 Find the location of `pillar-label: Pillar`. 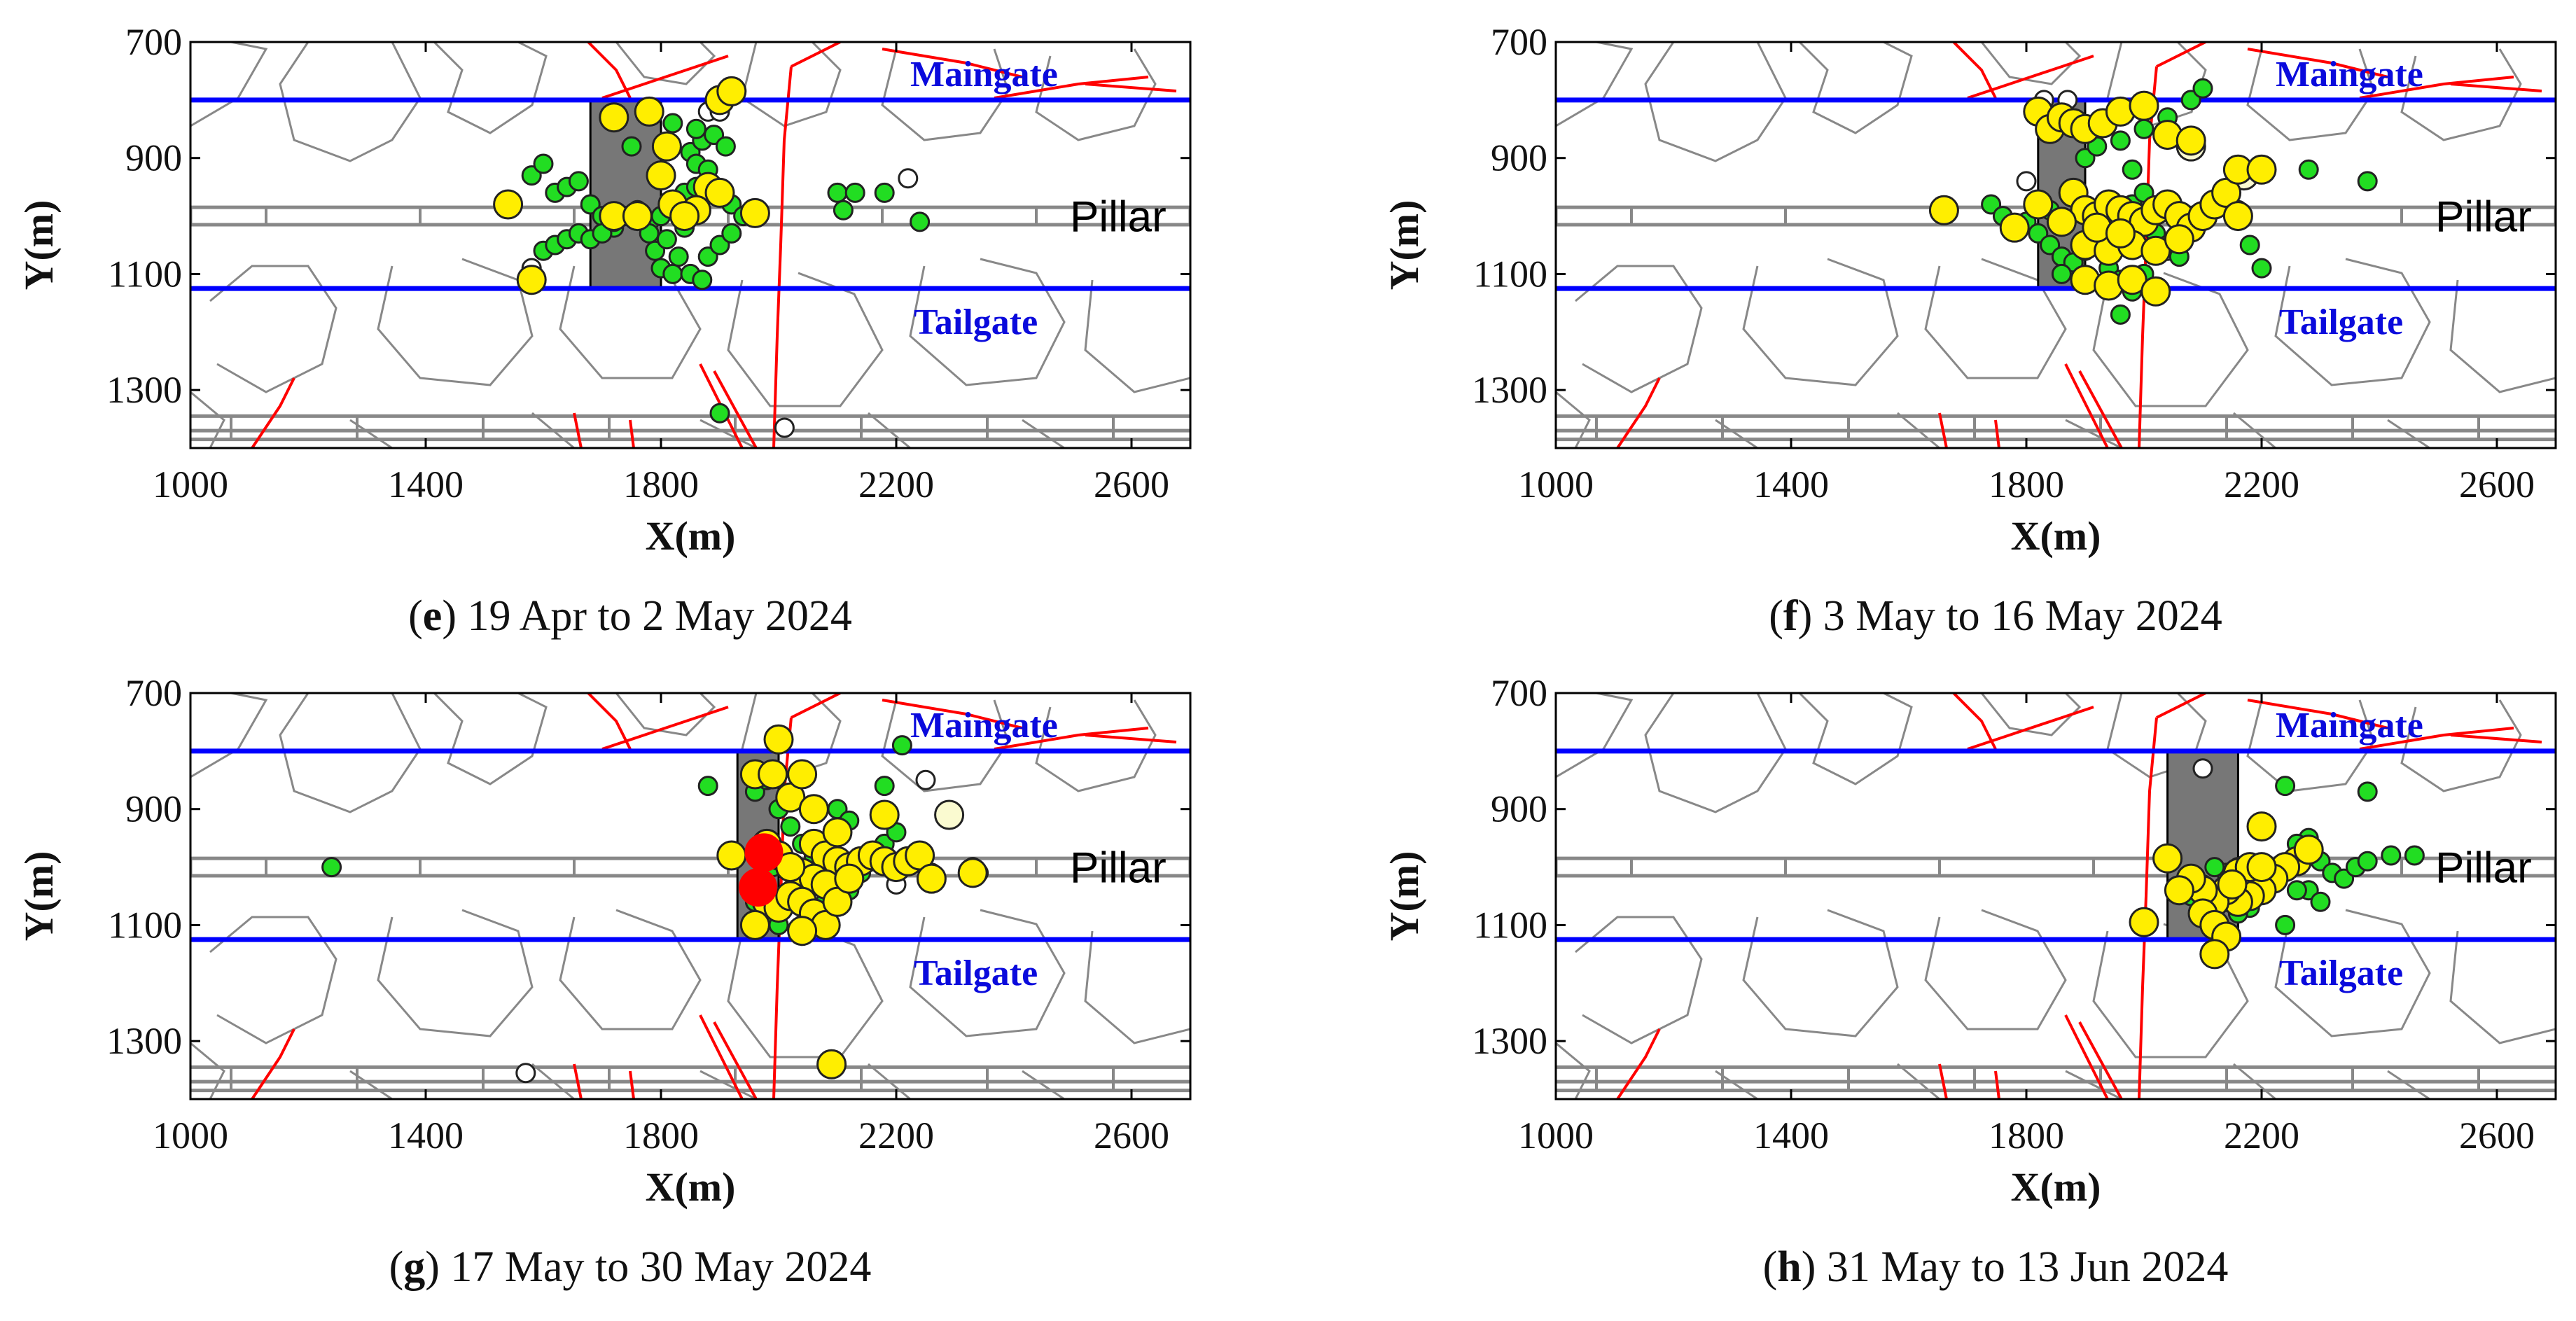

pillar-label: Pillar is located at coordinates (1118, 218).